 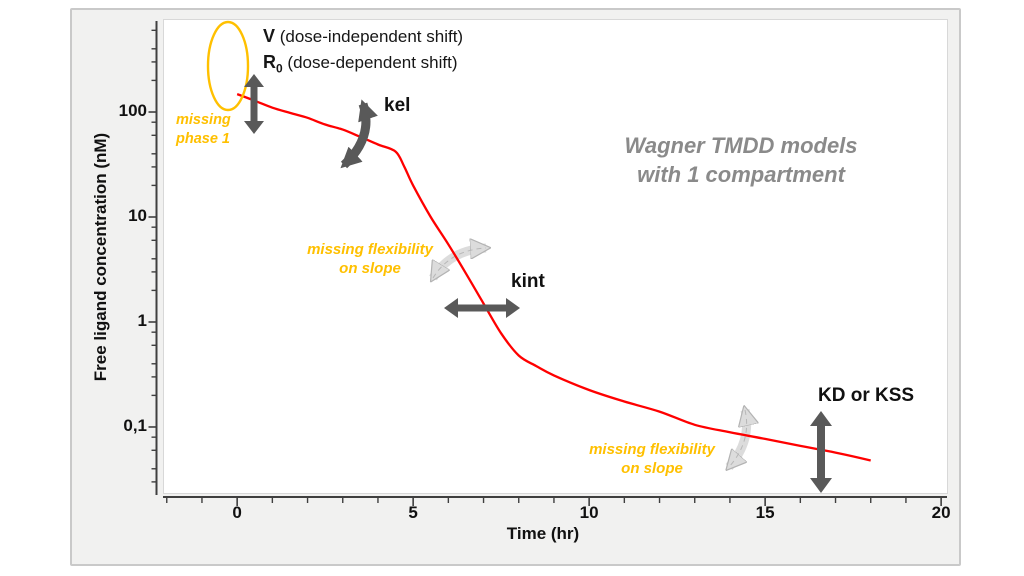 I want to click on y-tick-label: 0,1, so click(x=135, y=425).